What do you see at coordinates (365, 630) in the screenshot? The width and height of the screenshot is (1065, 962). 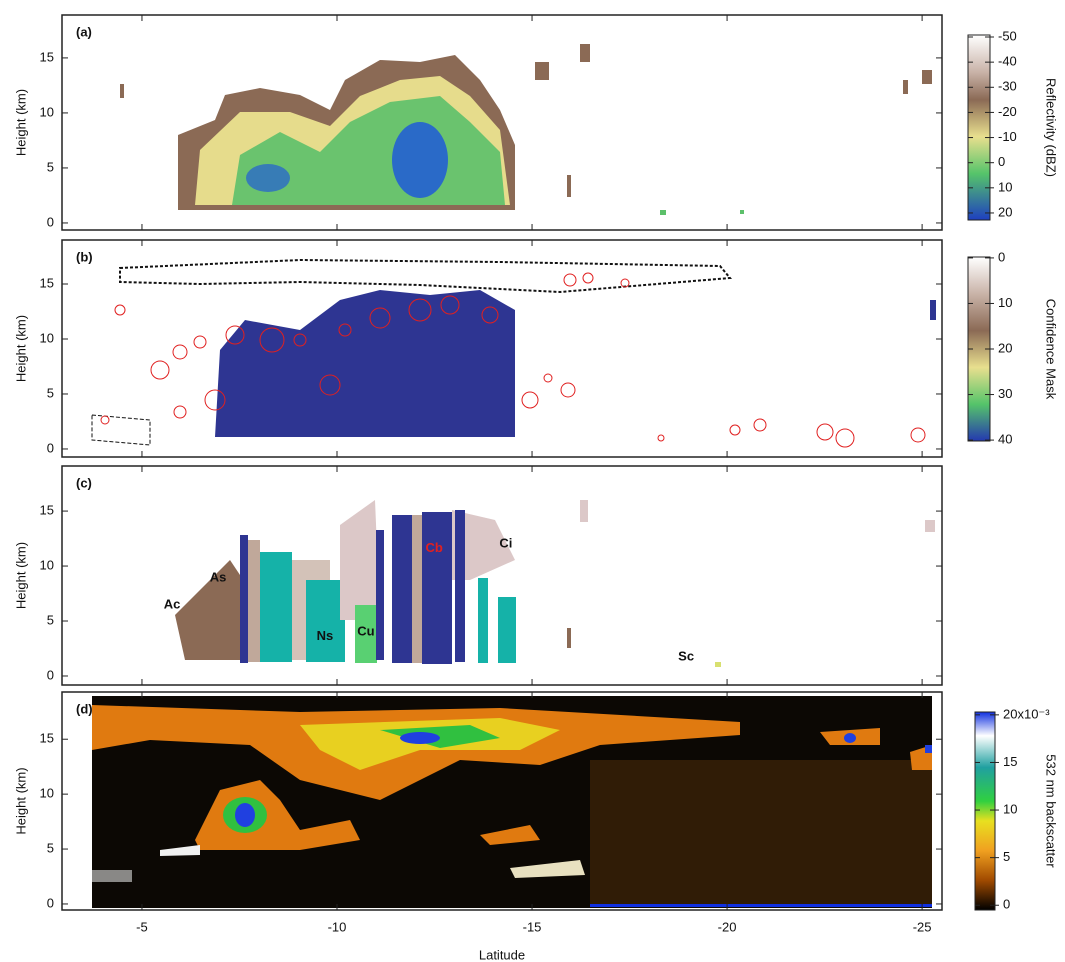 I see `cloud-type-label: Cu` at bounding box center [365, 630].